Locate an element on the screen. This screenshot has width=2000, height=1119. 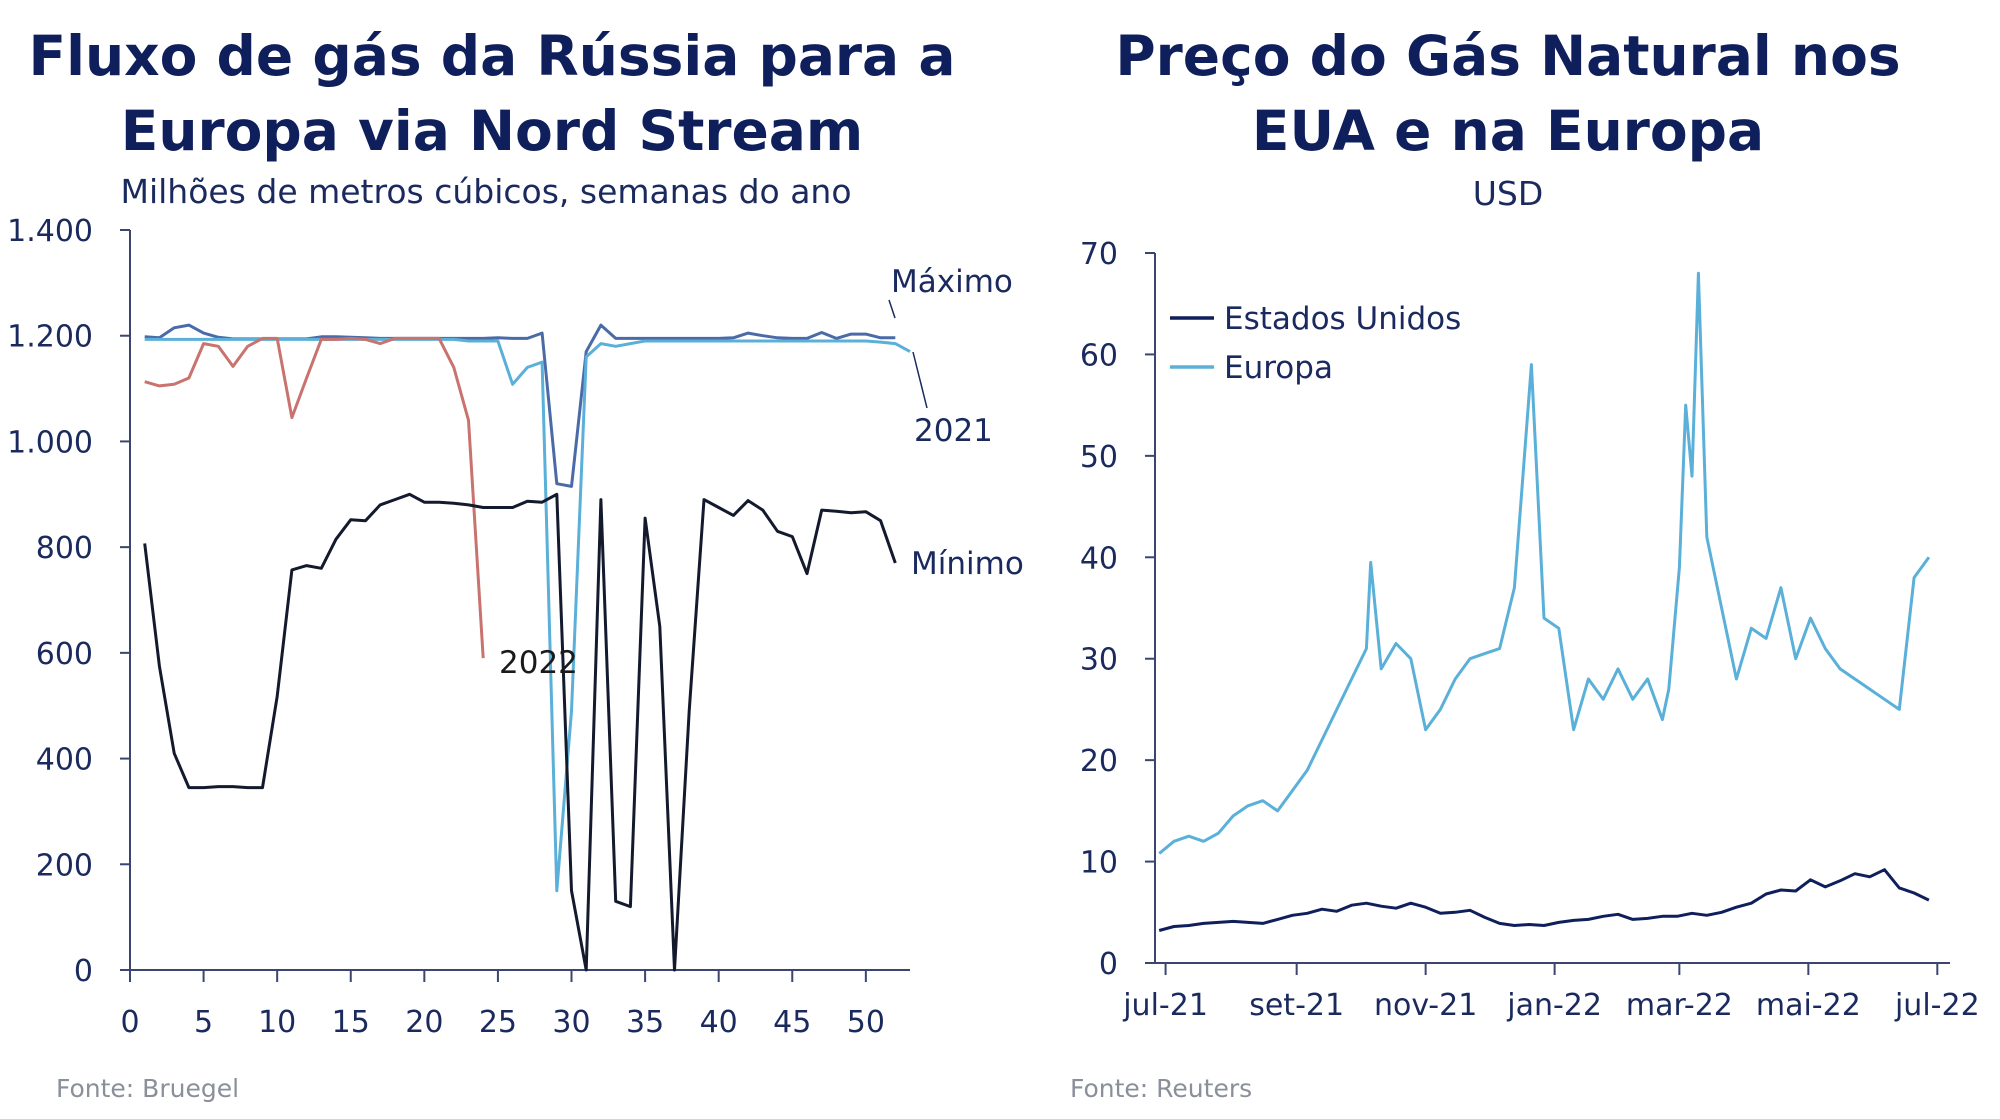
left-source: Fonte: Bruegel is located at coordinates (147, 1088).